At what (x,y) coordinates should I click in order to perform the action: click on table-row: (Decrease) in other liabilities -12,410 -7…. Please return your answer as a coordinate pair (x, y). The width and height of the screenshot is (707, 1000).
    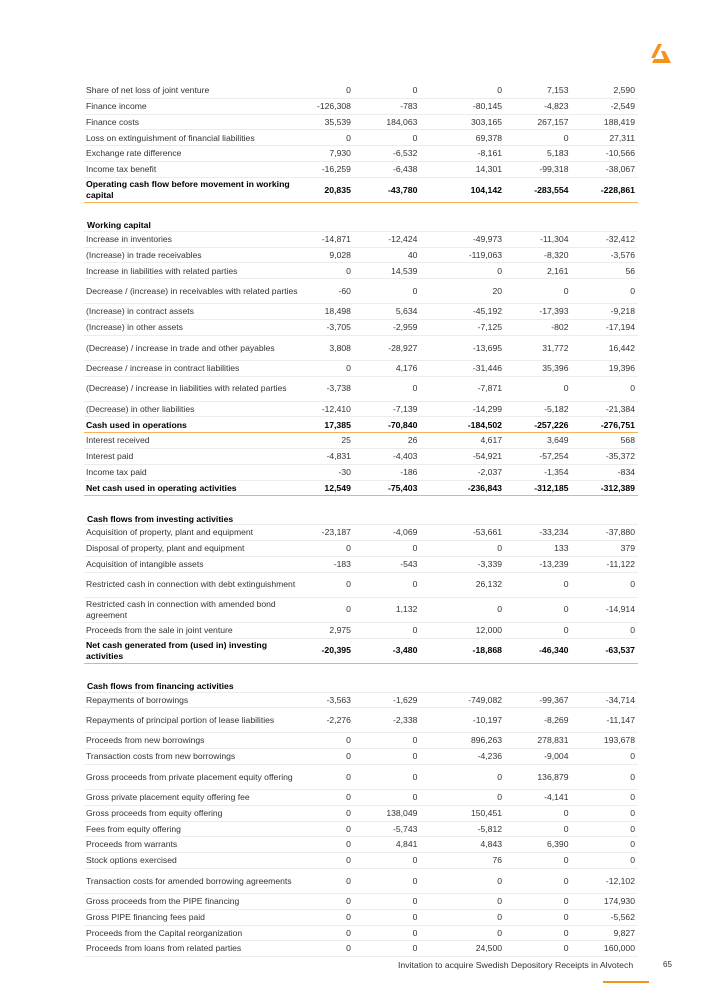
    Looking at the image, I should click on (361, 409).